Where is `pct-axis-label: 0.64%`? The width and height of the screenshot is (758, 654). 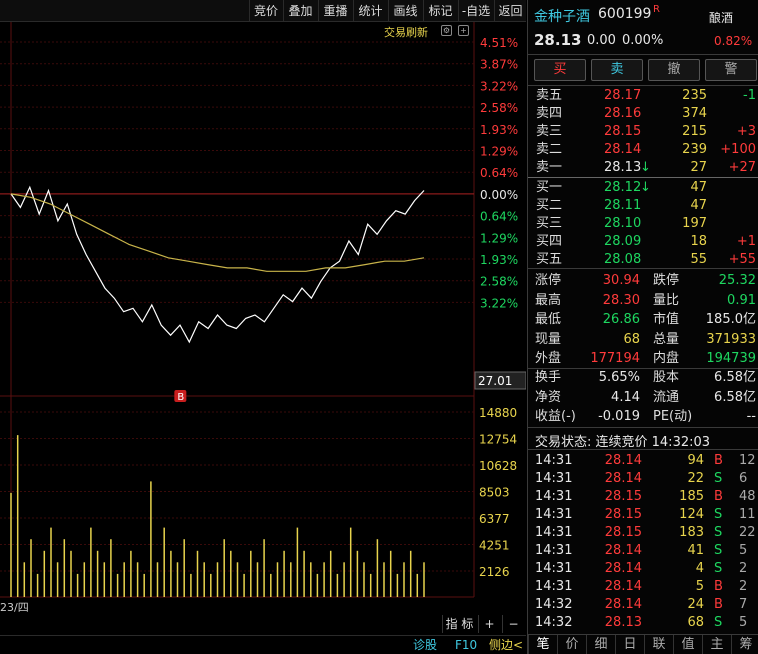 pct-axis-label: 0.64% is located at coordinates (499, 173).